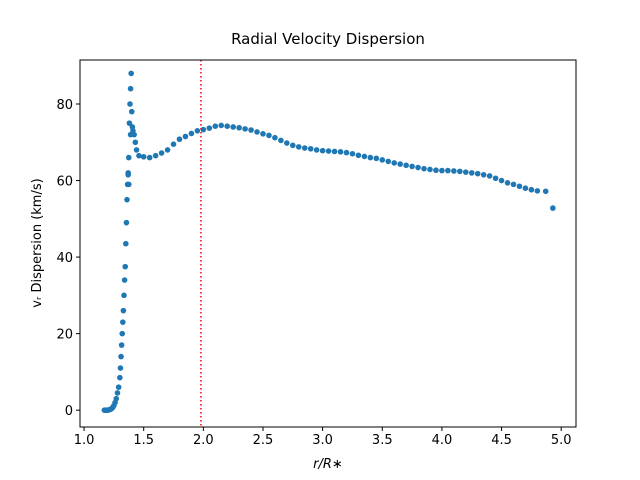 The image size is (640, 480). I want to click on x-tick-label: 1.0, so click(84, 440).